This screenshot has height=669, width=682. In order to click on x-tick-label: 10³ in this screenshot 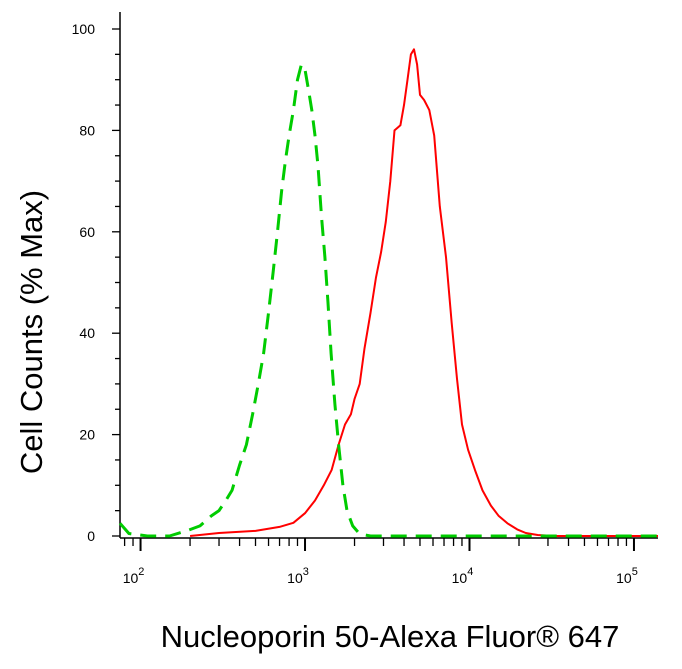, I will do `click(298, 576)`.